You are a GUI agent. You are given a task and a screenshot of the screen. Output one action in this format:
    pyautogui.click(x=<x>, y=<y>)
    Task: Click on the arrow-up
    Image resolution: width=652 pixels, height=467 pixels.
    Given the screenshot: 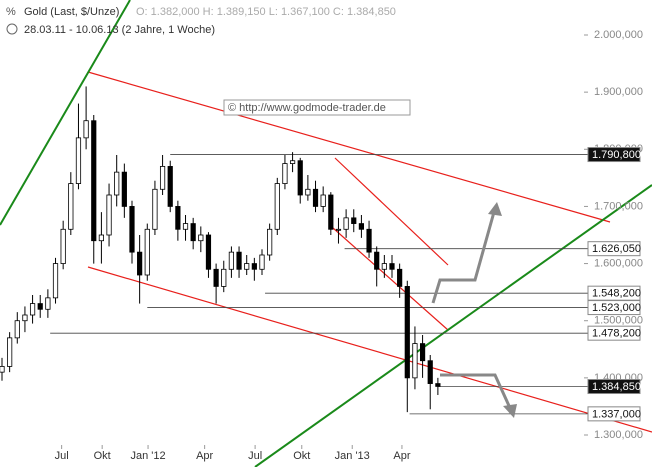 What is the action you would take?
    pyautogui.click(x=463, y=257)
    